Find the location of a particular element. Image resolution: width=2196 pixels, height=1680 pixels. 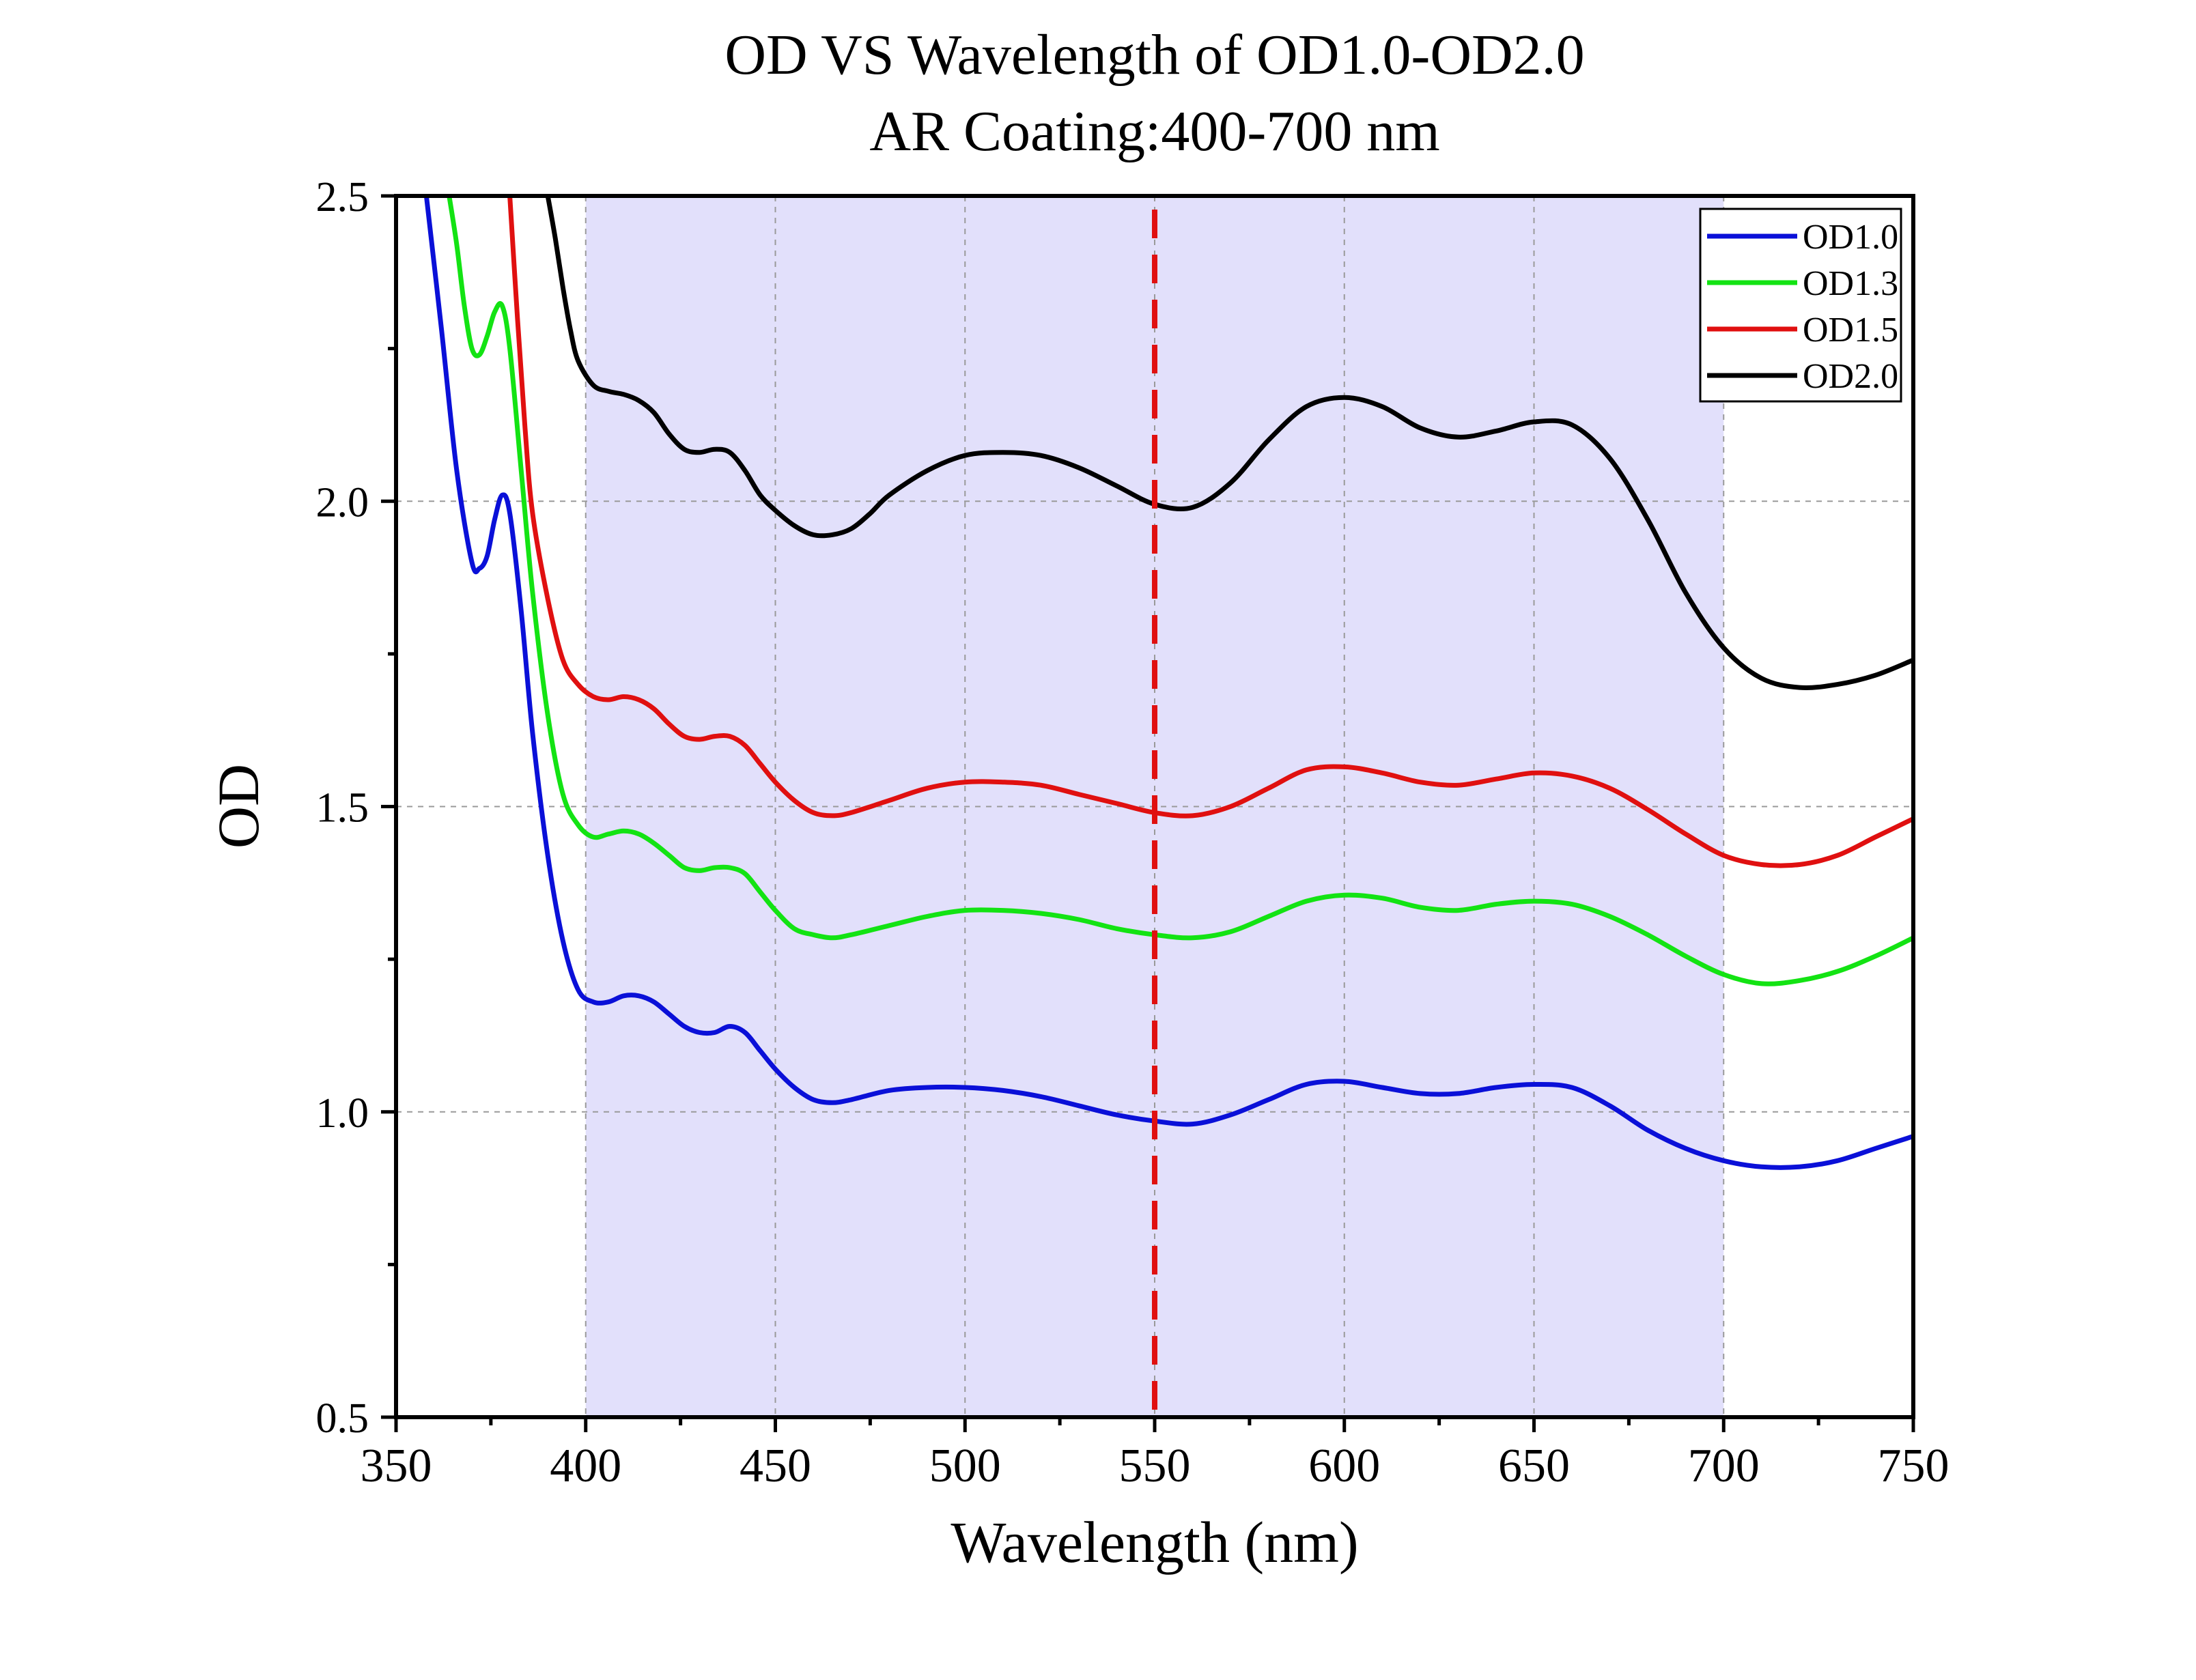

x-axis: 350 400 450 500 550 600 650 700 750 is located at coordinates (1155, 1454).